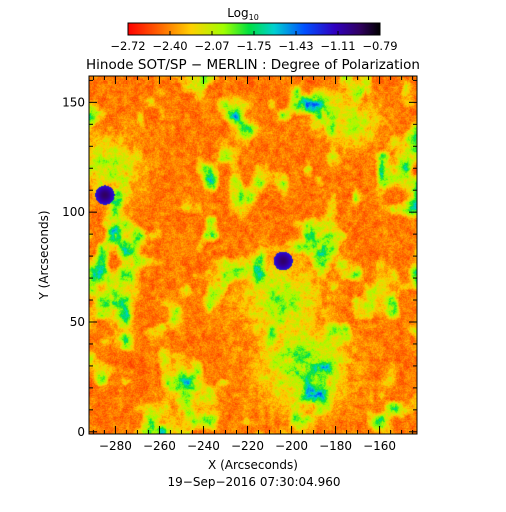 This screenshot has width=506, height=512. Describe the element at coordinates (44, 255) in the screenshot. I see `y-axis-label: Y (Arcseconds)` at that location.